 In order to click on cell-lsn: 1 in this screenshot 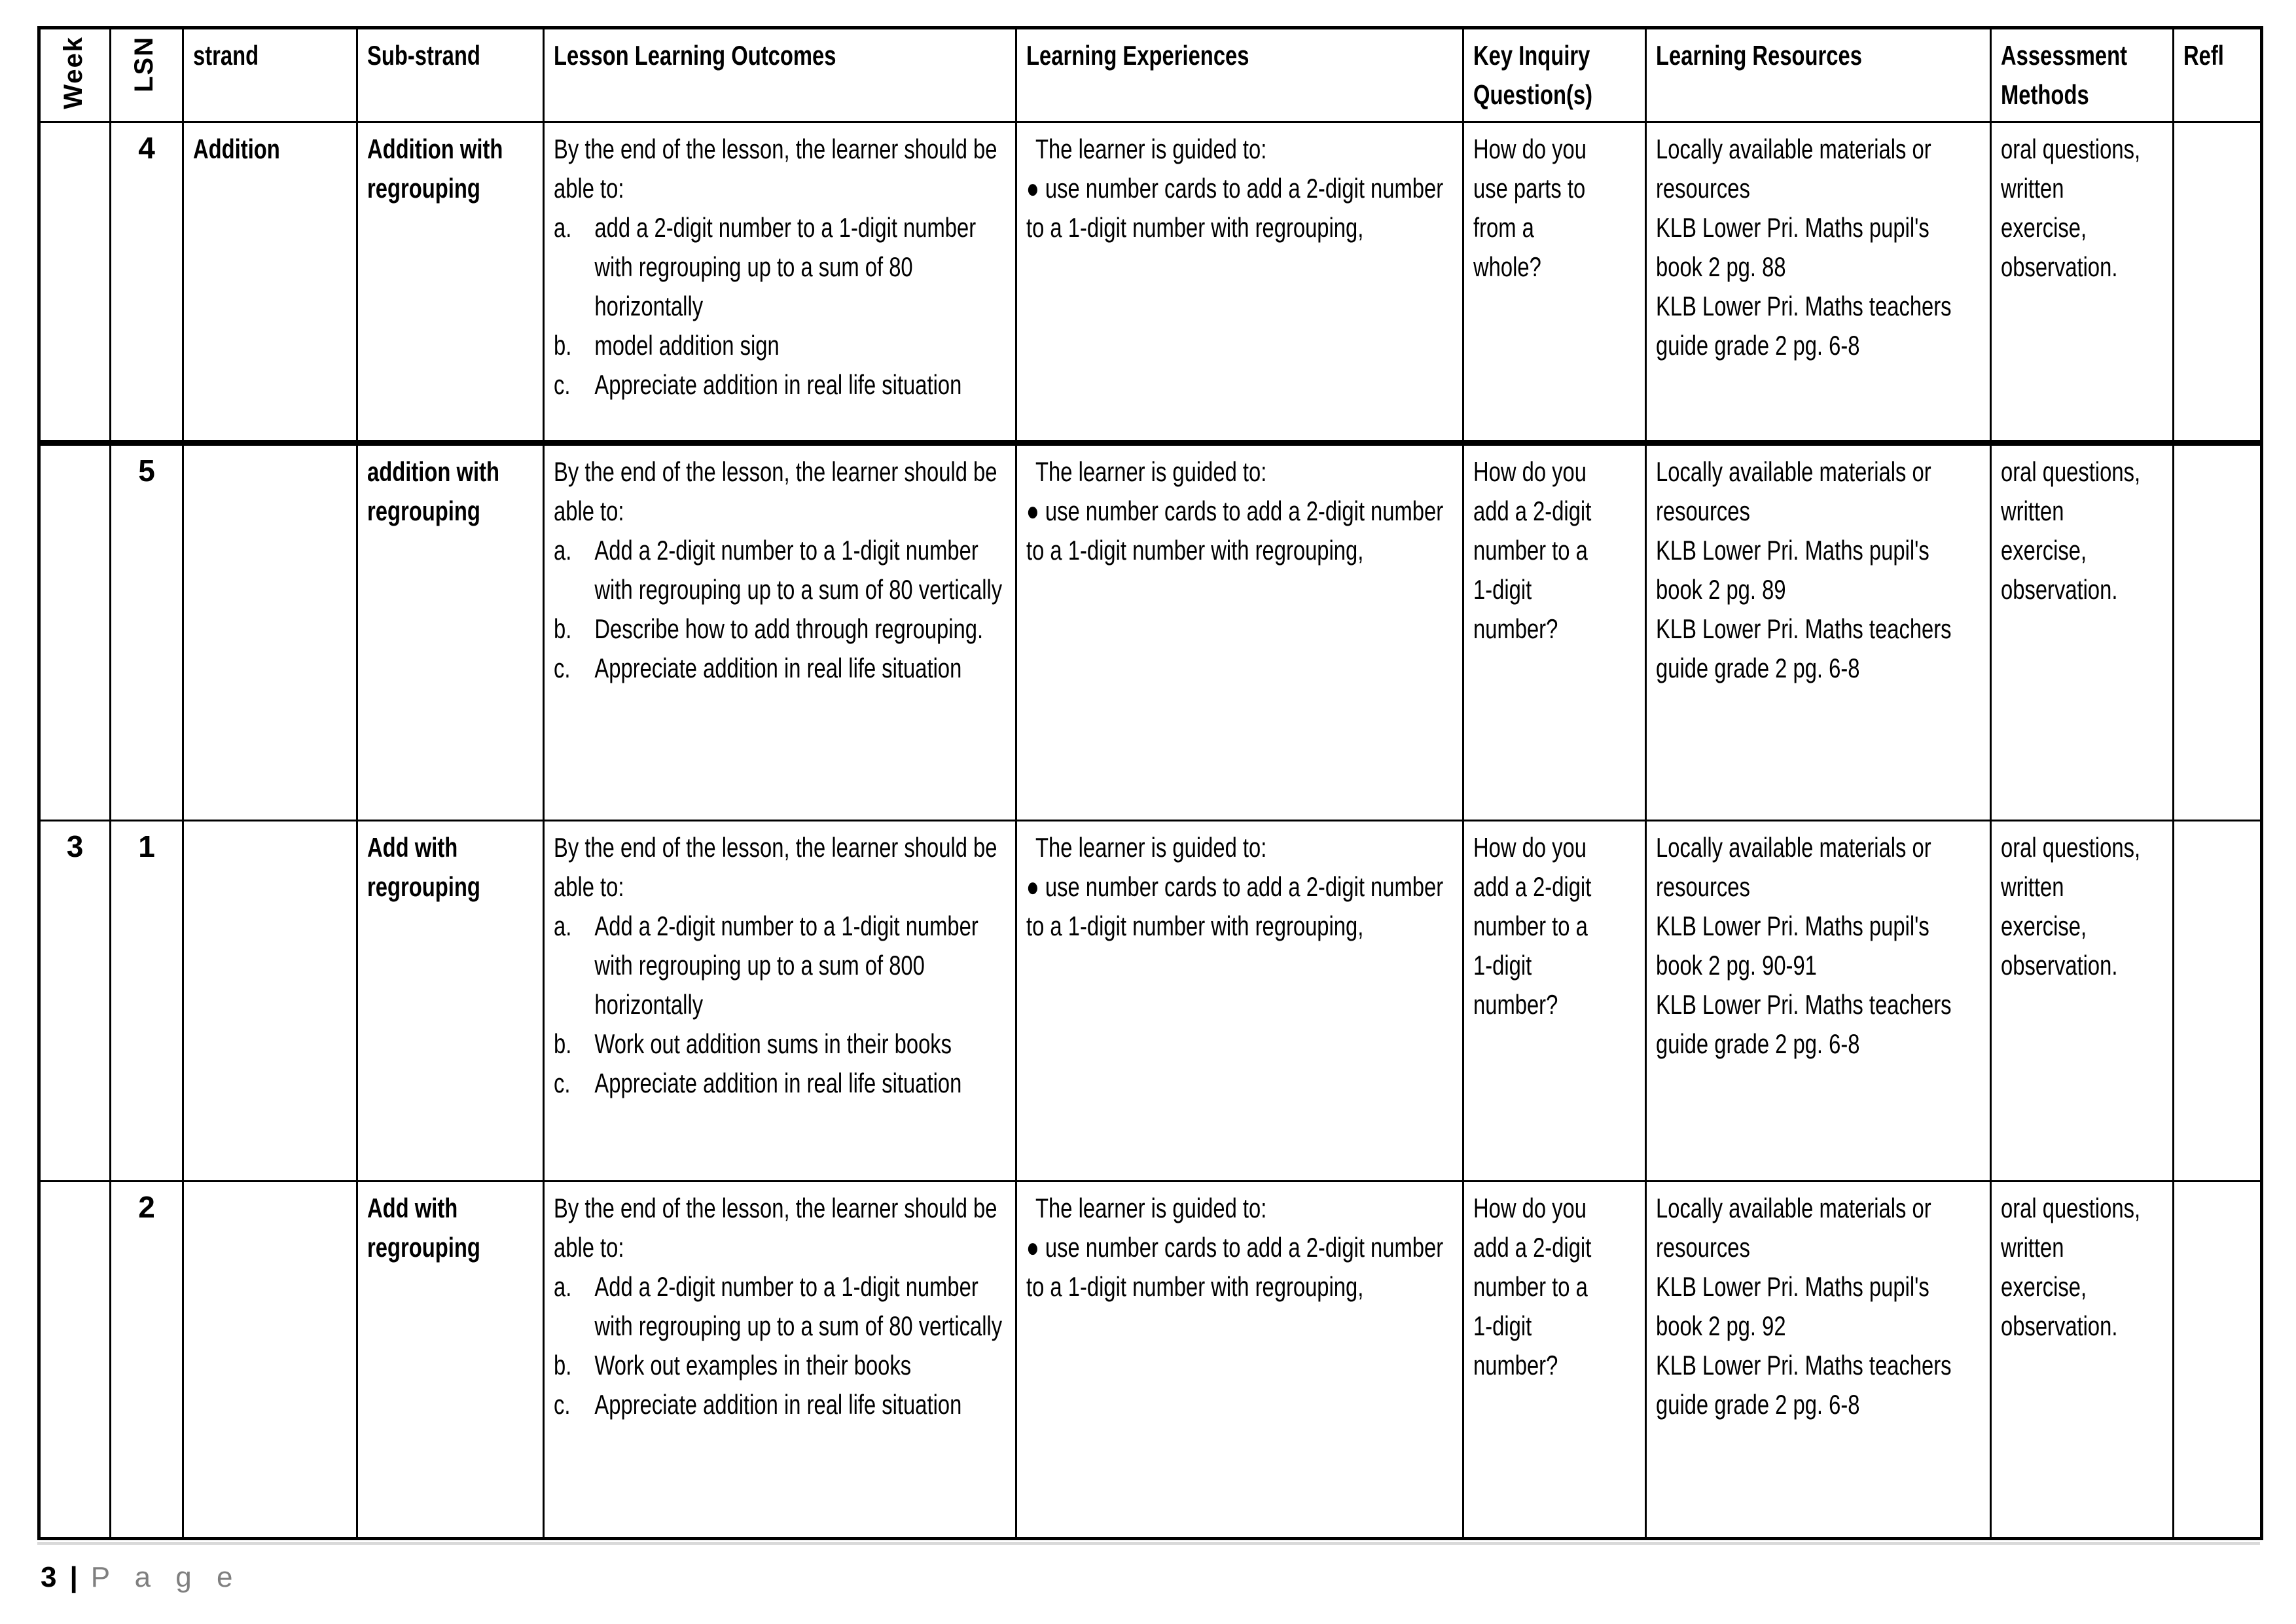, I will do `click(146, 1001)`.